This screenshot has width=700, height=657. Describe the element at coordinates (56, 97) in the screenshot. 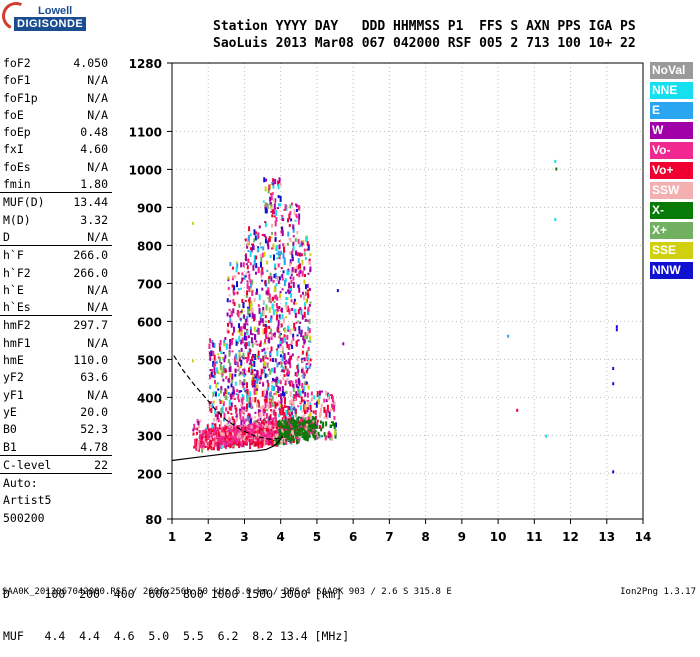

I see `param-row: foF1p N/A` at that location.